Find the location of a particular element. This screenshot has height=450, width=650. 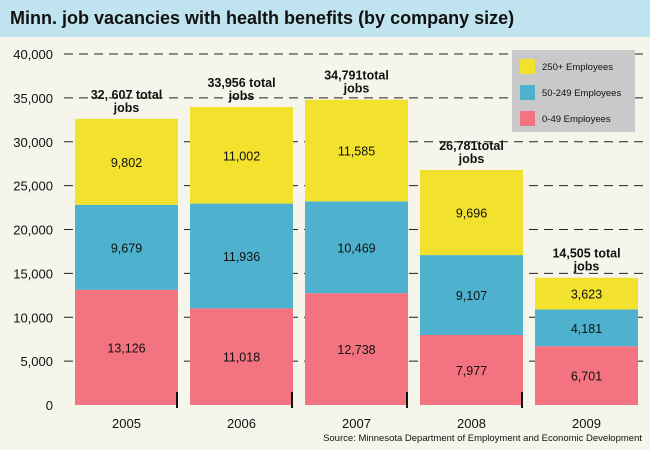

total-label: 26,781total jobs is located at coordinates (471, 152).